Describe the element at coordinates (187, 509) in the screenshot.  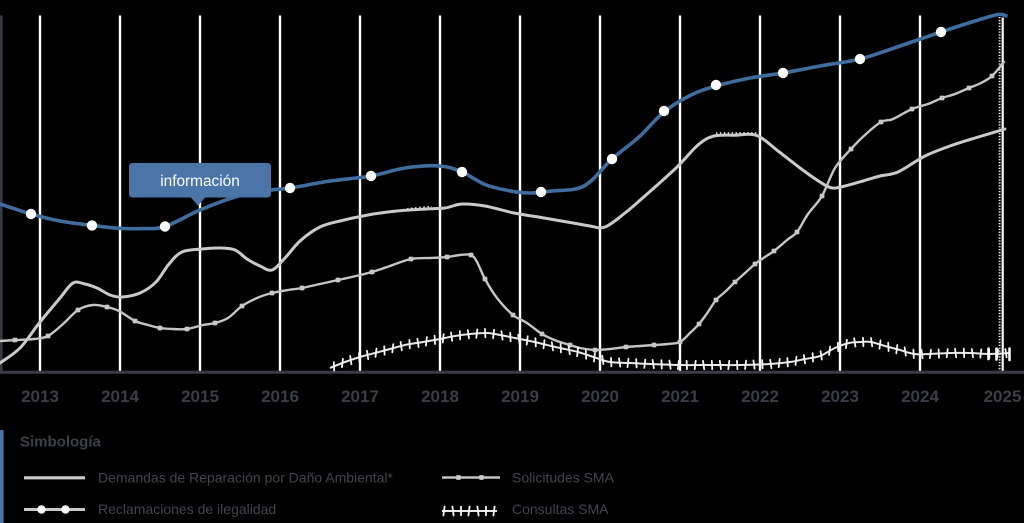
I see `svg-text: Reclamaciones de ilegalidad` at that location.